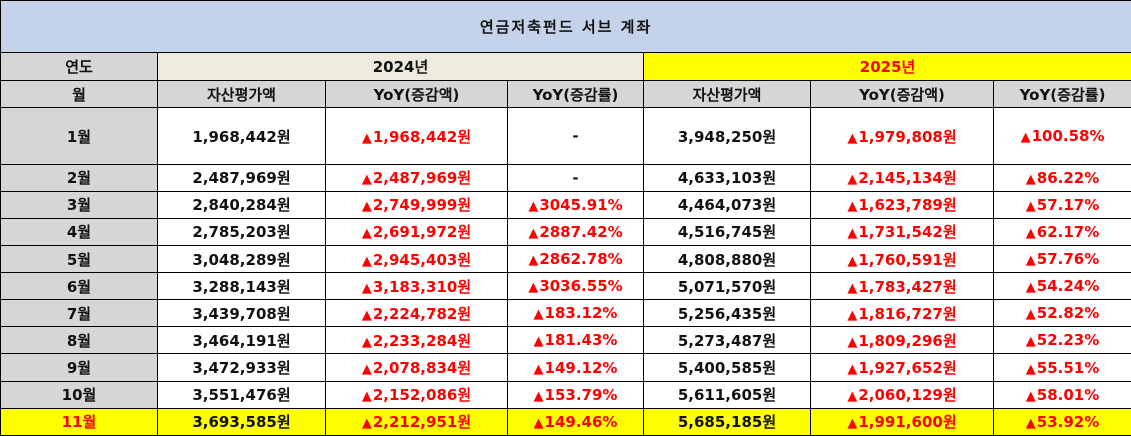  Describe the element at coordinates (241, 286) in the screenshot. I see `asset-2024-cell: 3,288,143원` at that location.